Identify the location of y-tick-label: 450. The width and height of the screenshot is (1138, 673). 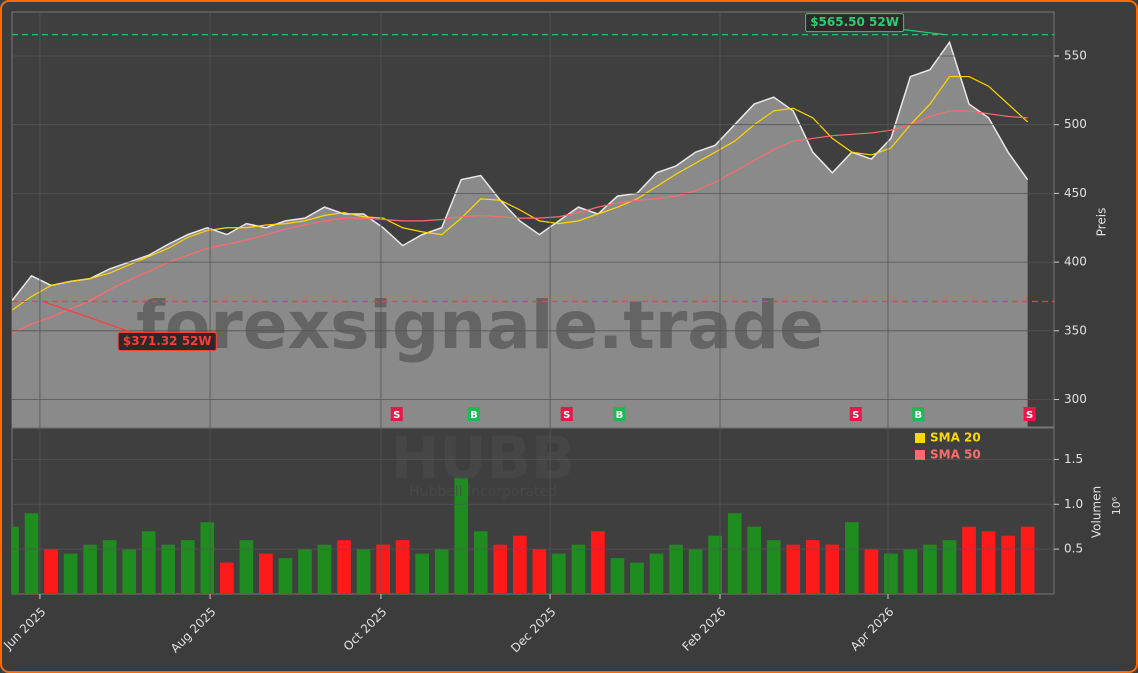
(1075, 193).